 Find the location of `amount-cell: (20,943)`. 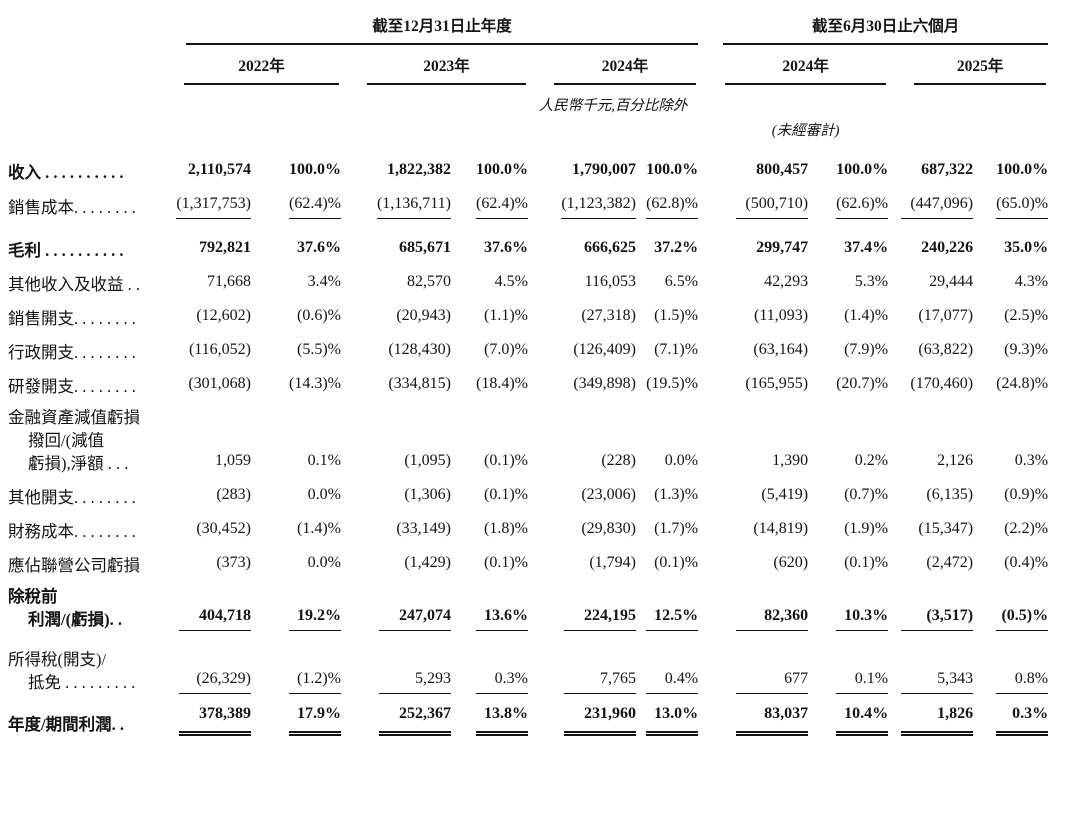

amount-cell: (20,943) is located at coordinates (396, 317).